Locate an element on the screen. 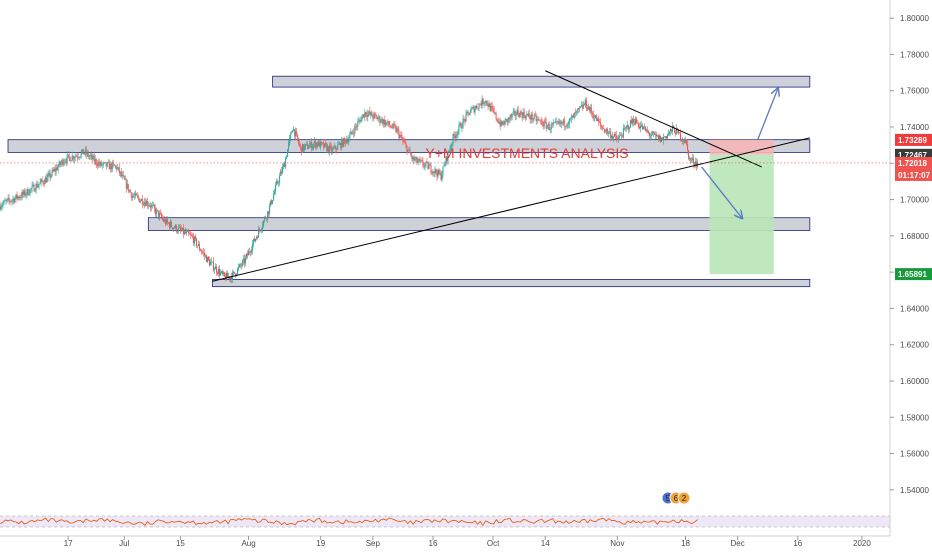  time-axis: 17 Jul 15 Aug 19 Sep 16 Oct 14 Nov 18 Dec 16 2020 is located at coordinates (468, 542).